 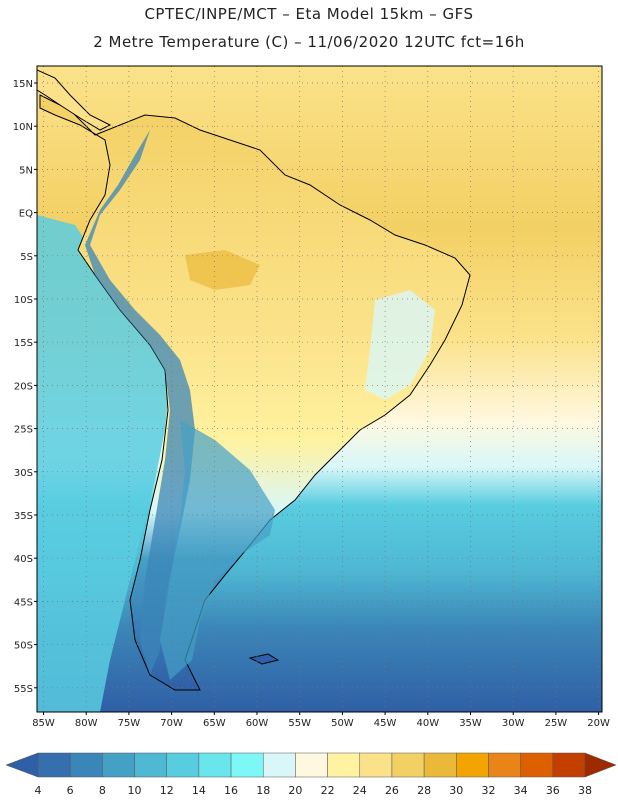 What do you see at coordinates (38, 790) in the screenshot?
I see `colorbar-label: 4` at bounding box center [38, 790].